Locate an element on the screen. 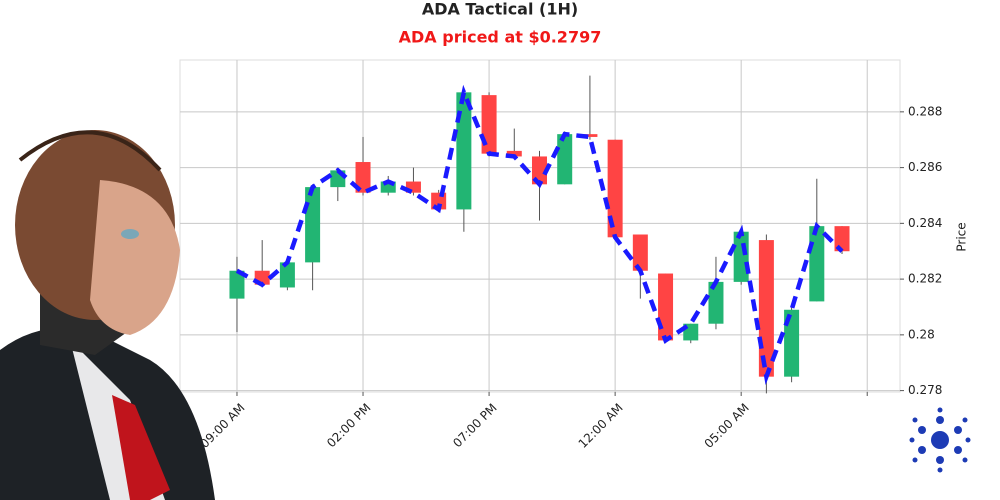 The width and height of the screenshot is (1000, 500). y-tick-label: 0.286 is located at coordinates (925, 167).